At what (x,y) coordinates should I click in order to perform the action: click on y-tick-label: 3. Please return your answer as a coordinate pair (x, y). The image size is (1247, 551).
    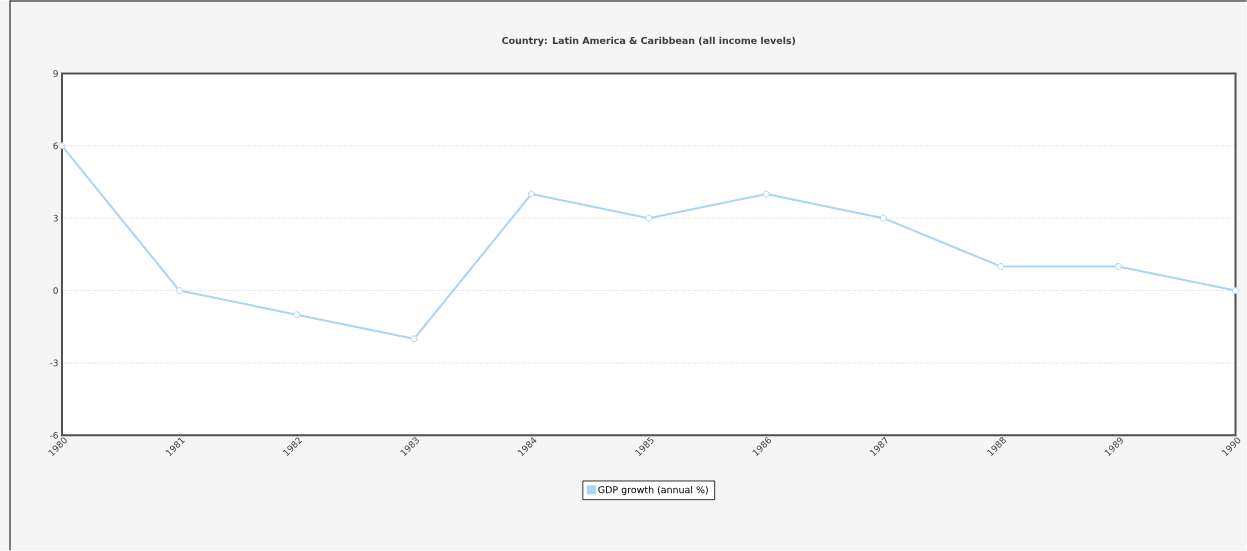
    Looking at the image, I should click on (55, 218).